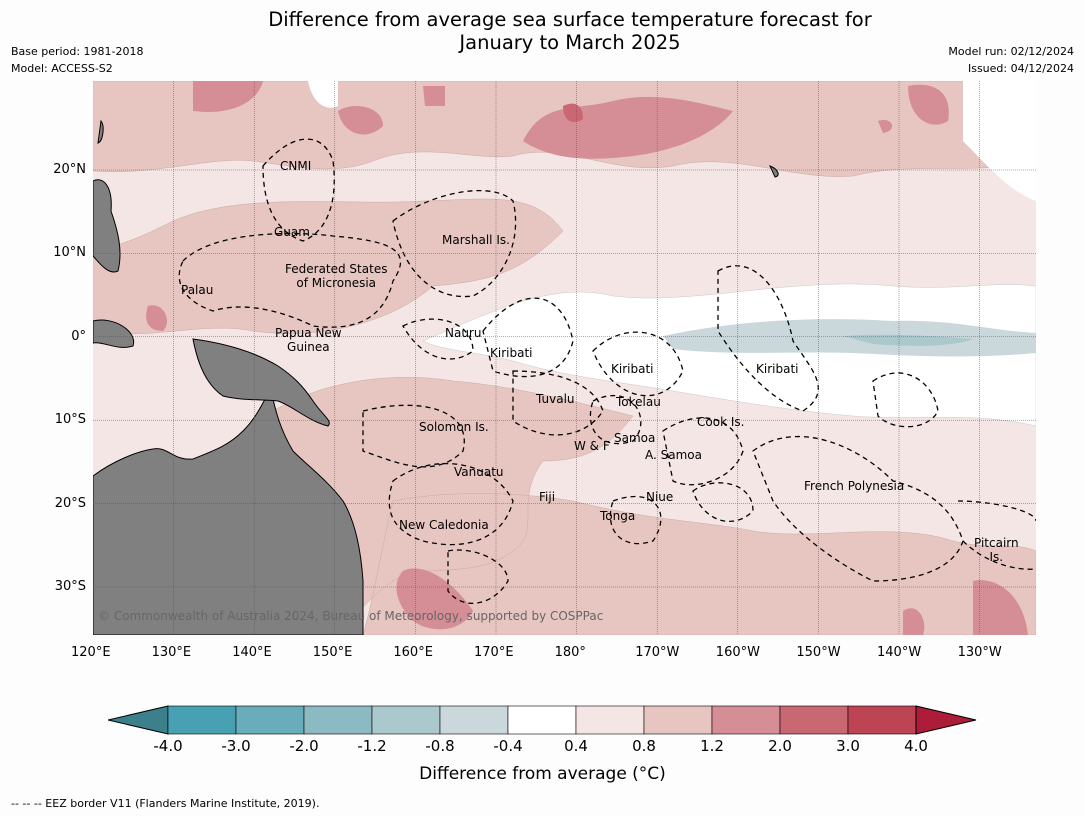 The width and height of the screenshot is (1085, 816). What do you see at coordinates (252, 652) in the screenshot?
I see `lon-tick-label: 140°E` at bounding box center [252, 652].